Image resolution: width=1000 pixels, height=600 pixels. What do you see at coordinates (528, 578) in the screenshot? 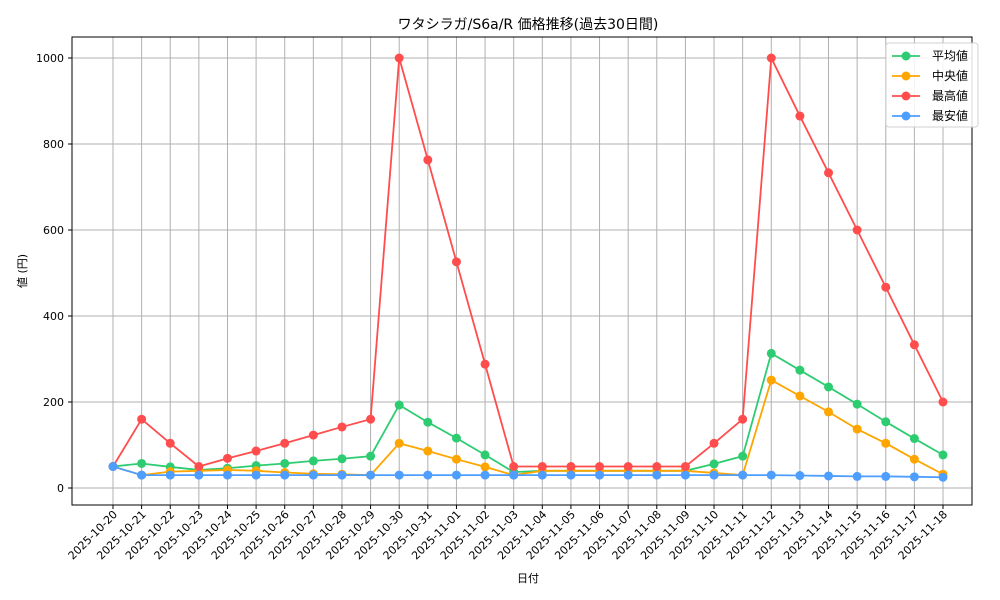
I see `x-axis-label: 日付` at bounding box center [528, 578].